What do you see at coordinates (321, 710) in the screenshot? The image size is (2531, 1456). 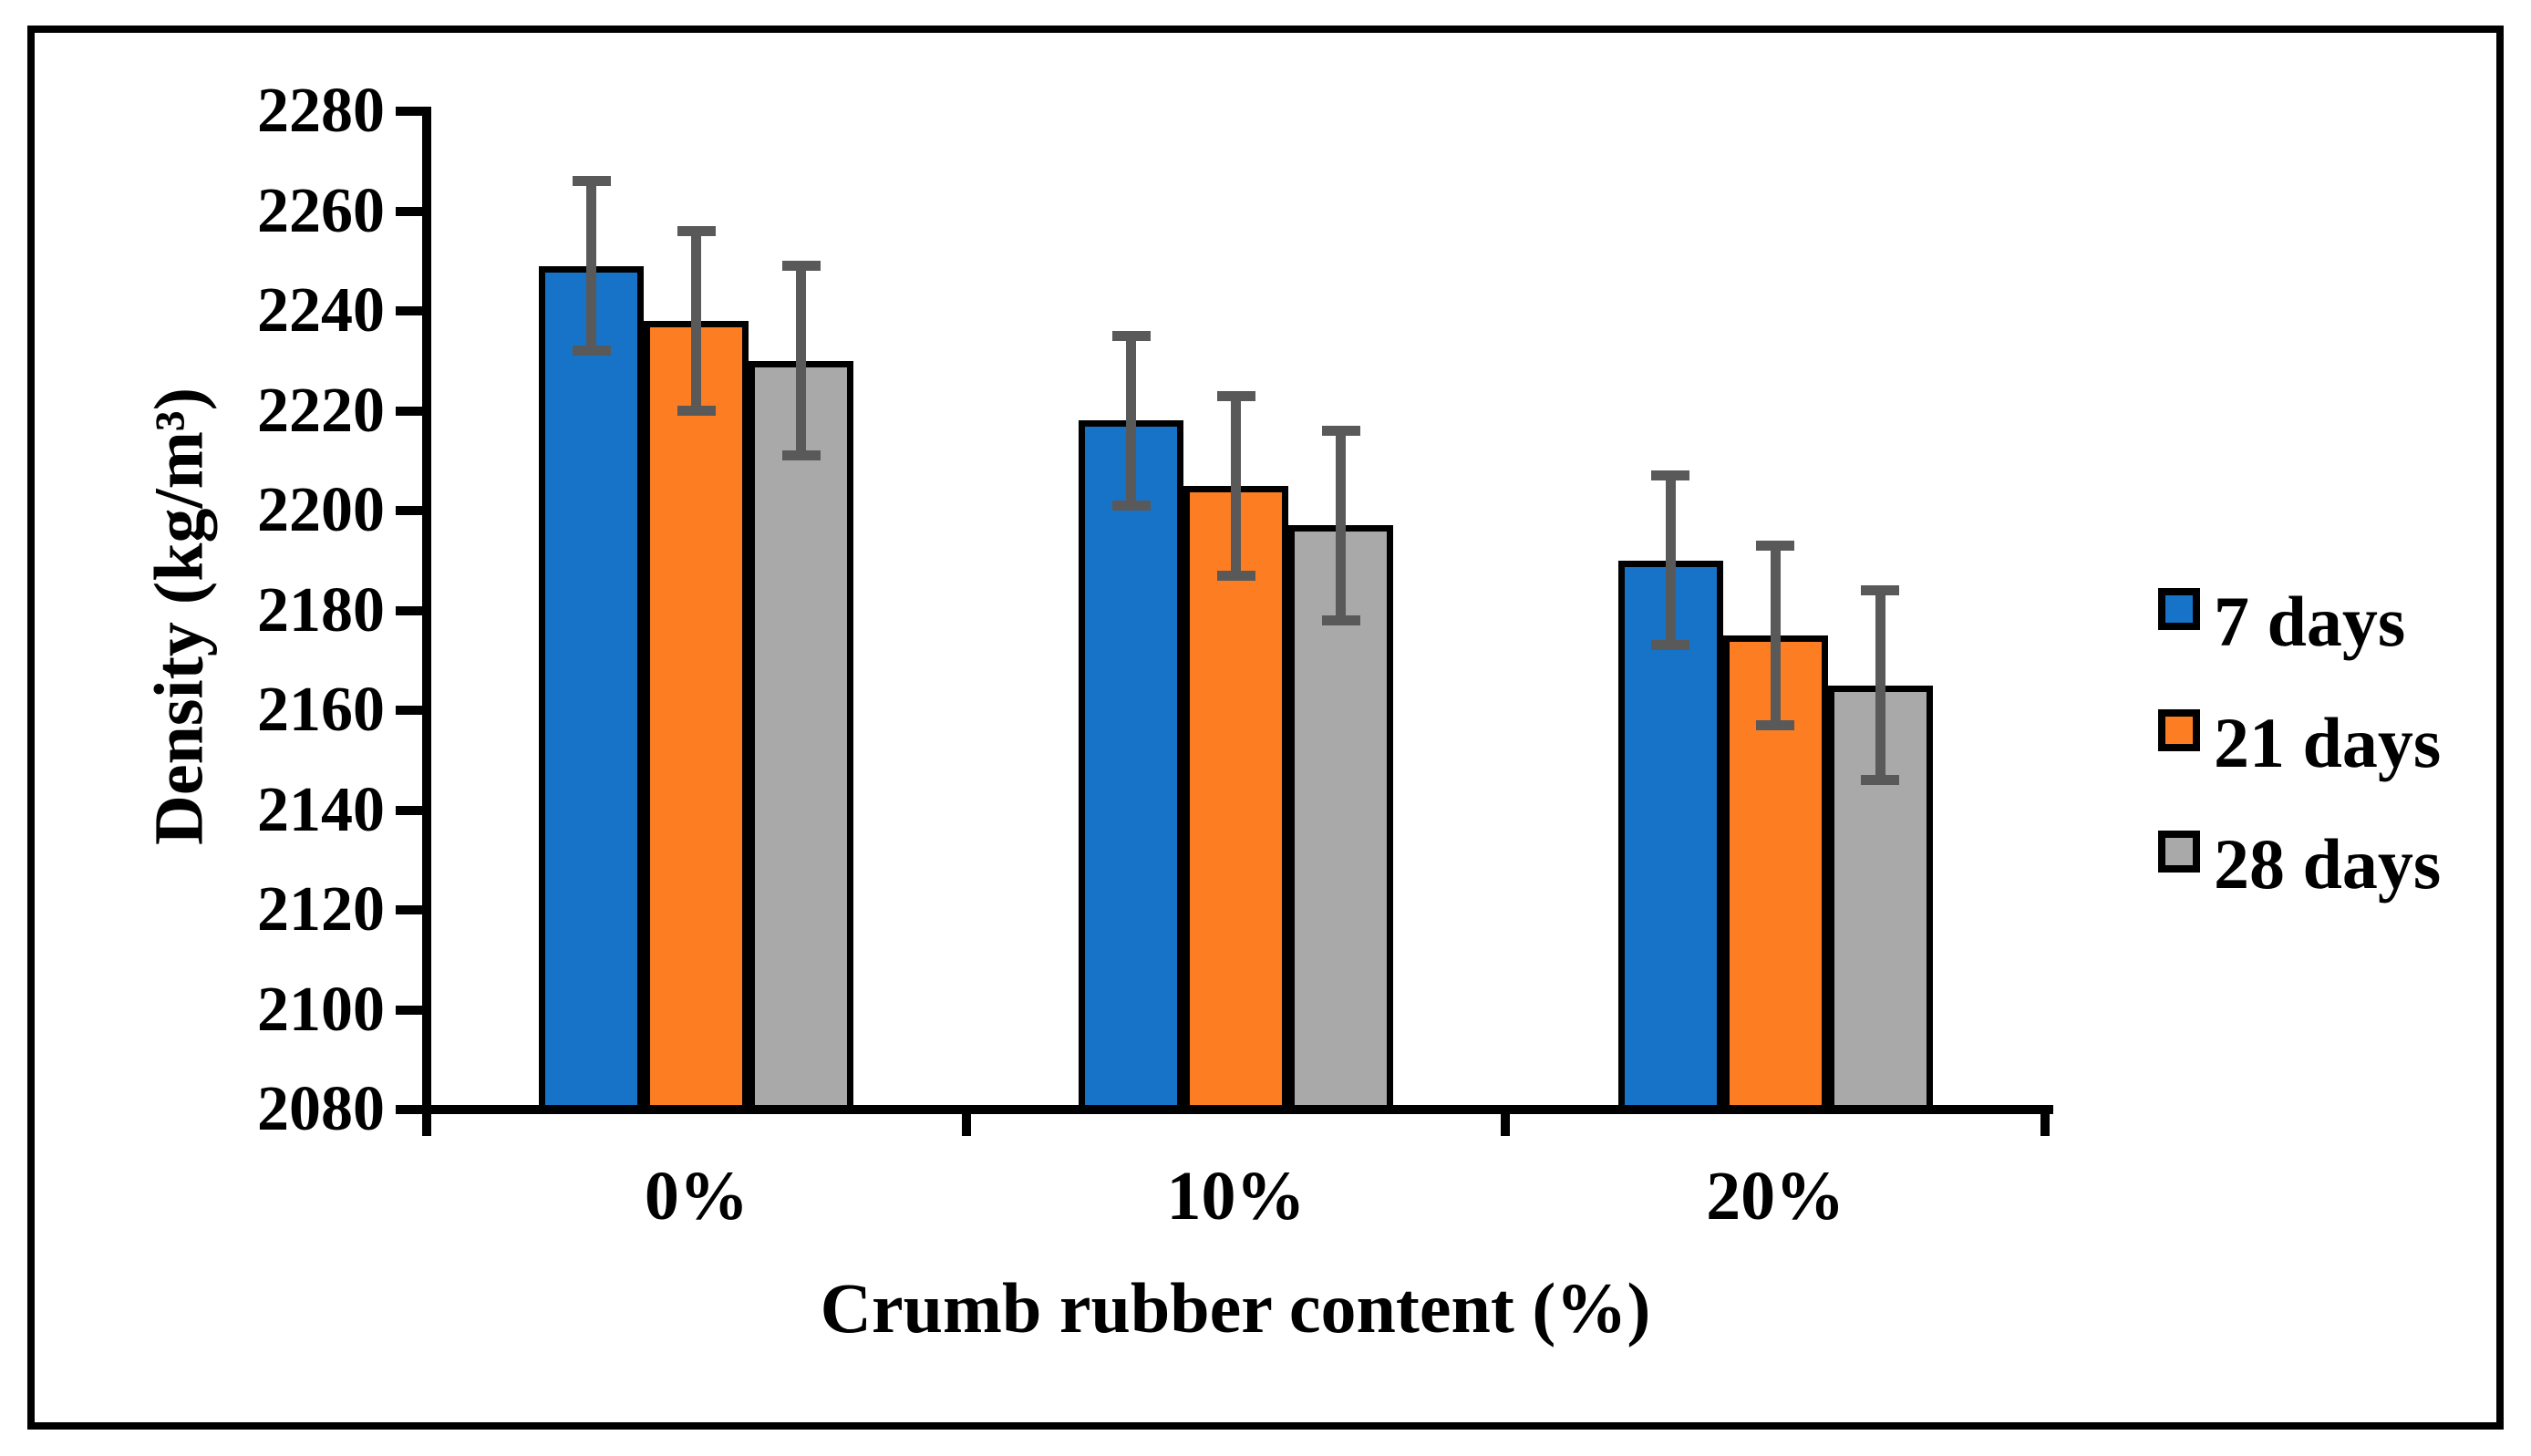 I see `y-tick-label: 2160` at bounding box center [321, 710].